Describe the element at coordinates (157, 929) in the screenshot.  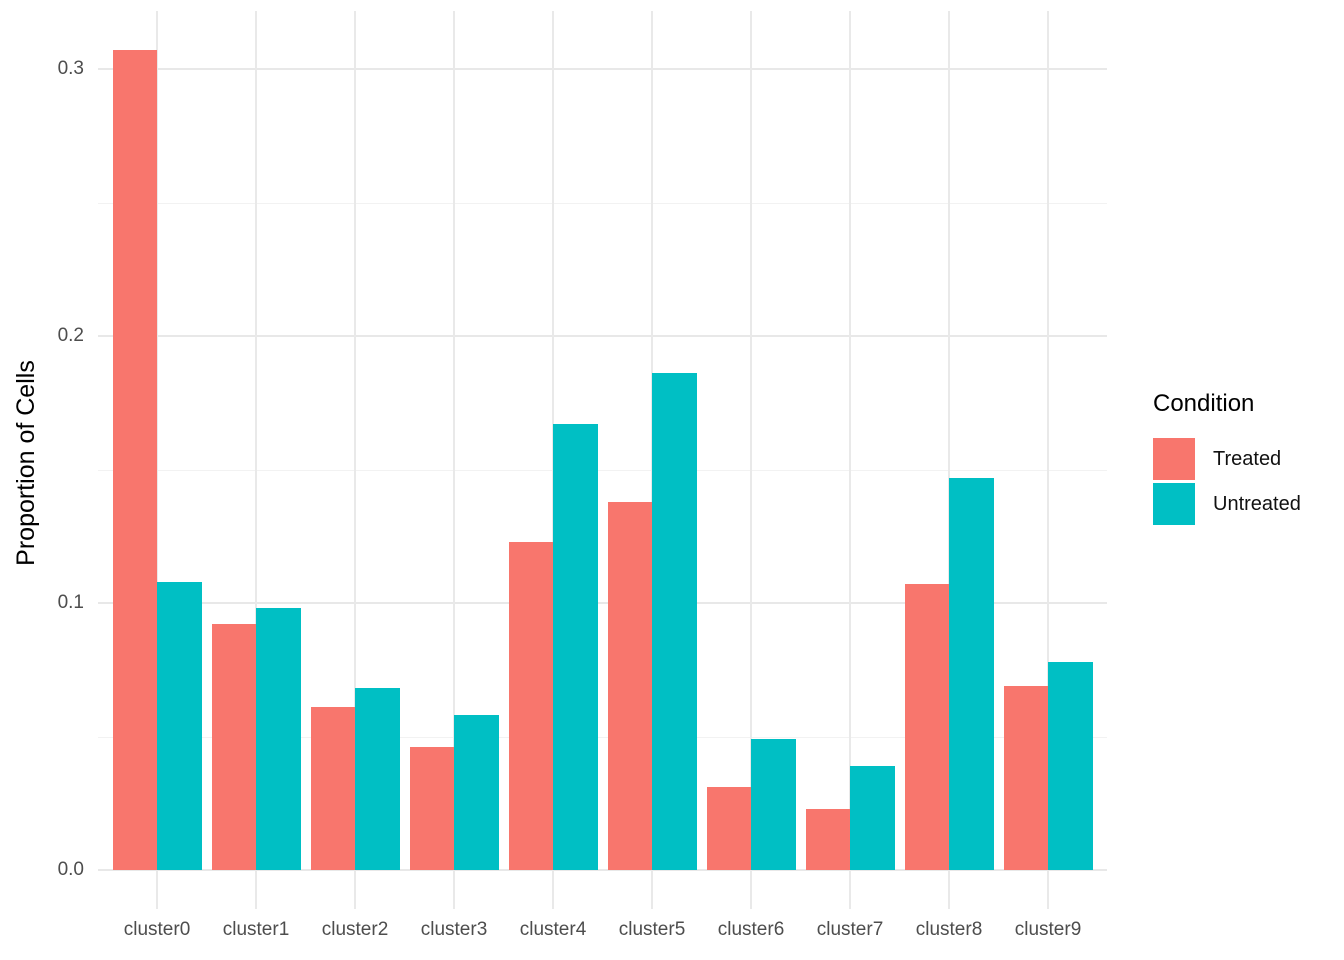
I see `x-tick-label: cluster0` at that location.